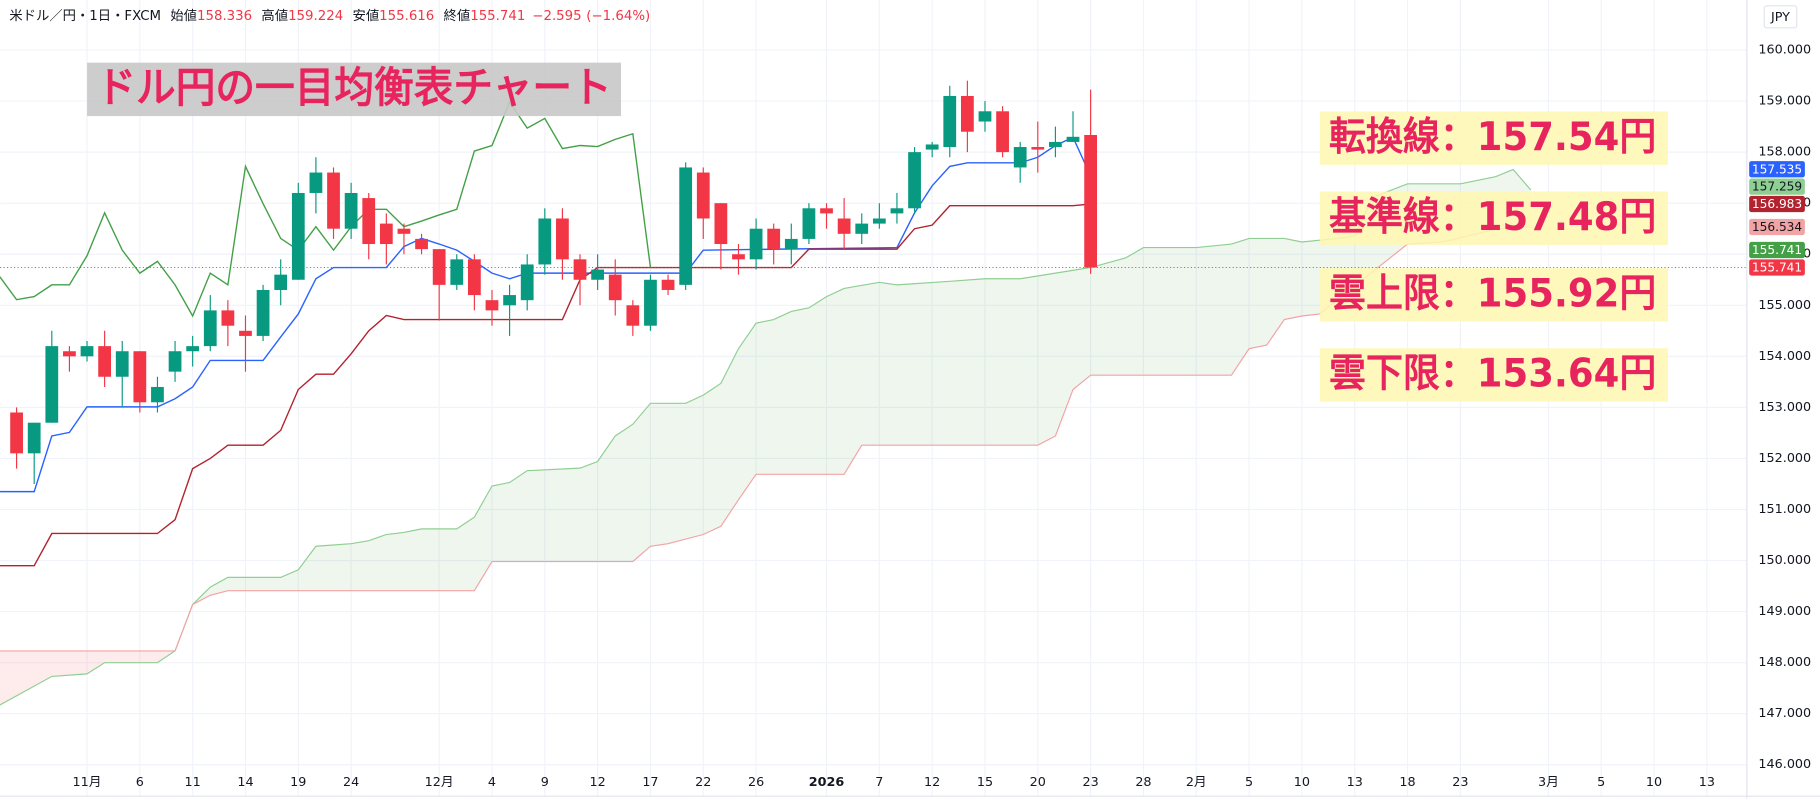  Describe the element at coordinates (1784, 458) in the screenshot. I see `y-tick-label: 152.000` at that location.